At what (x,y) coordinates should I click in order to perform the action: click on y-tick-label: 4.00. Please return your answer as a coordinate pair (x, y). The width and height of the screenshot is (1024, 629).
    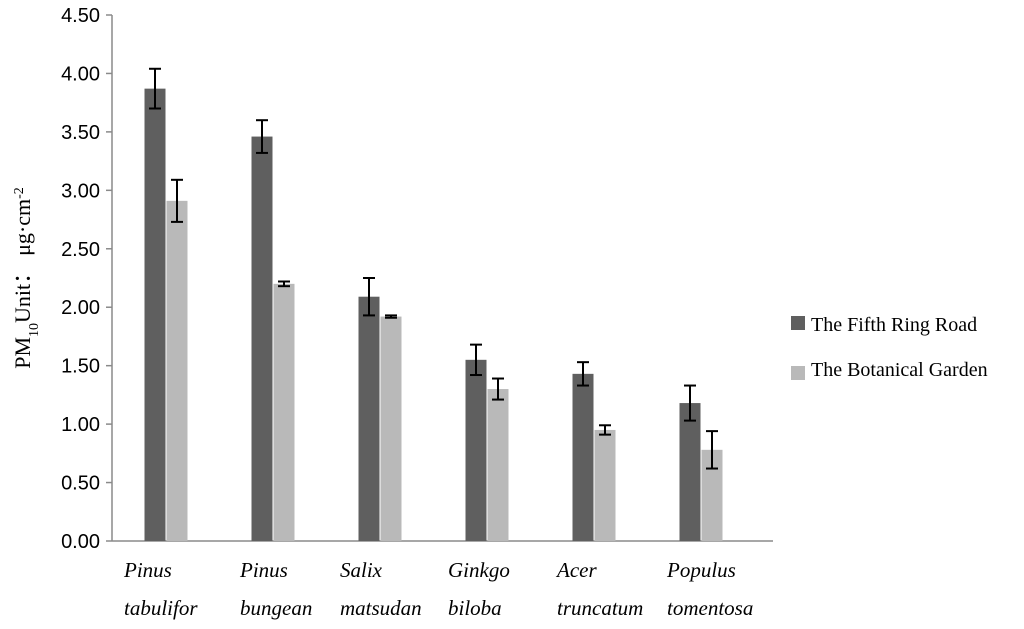
    Looking at the image, I should click on (80, 74).